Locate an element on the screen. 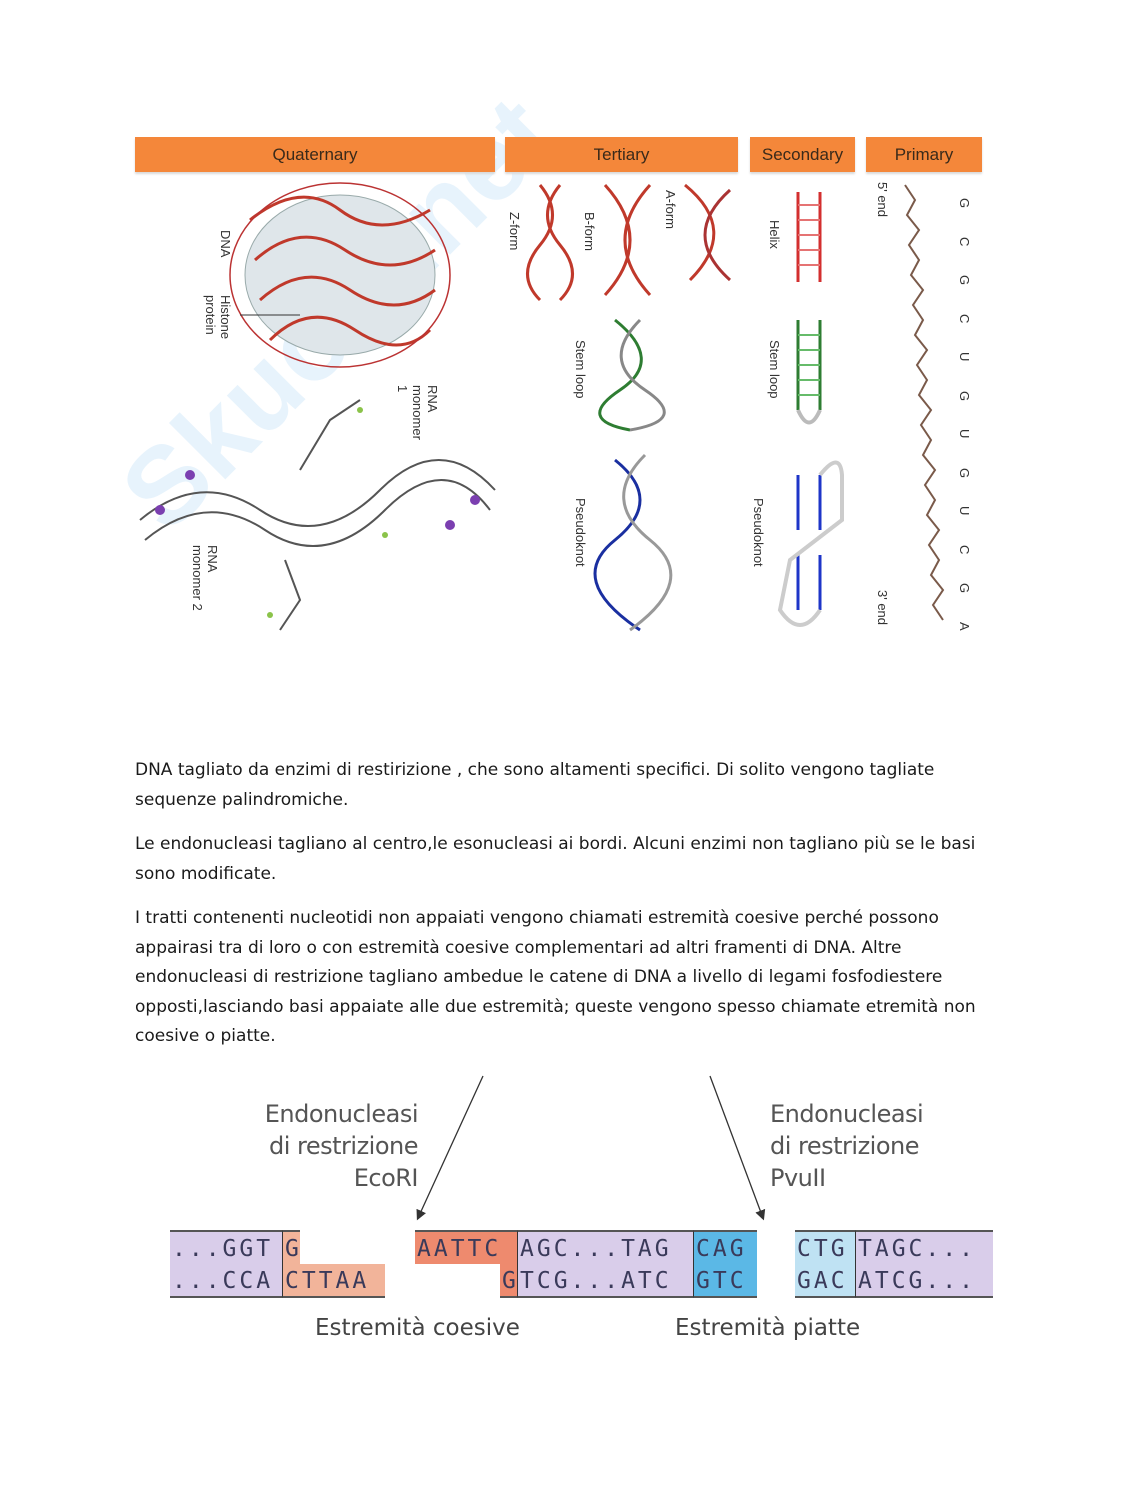  seq-mid-bottom-a: G is located at coordinates (508, 1281).